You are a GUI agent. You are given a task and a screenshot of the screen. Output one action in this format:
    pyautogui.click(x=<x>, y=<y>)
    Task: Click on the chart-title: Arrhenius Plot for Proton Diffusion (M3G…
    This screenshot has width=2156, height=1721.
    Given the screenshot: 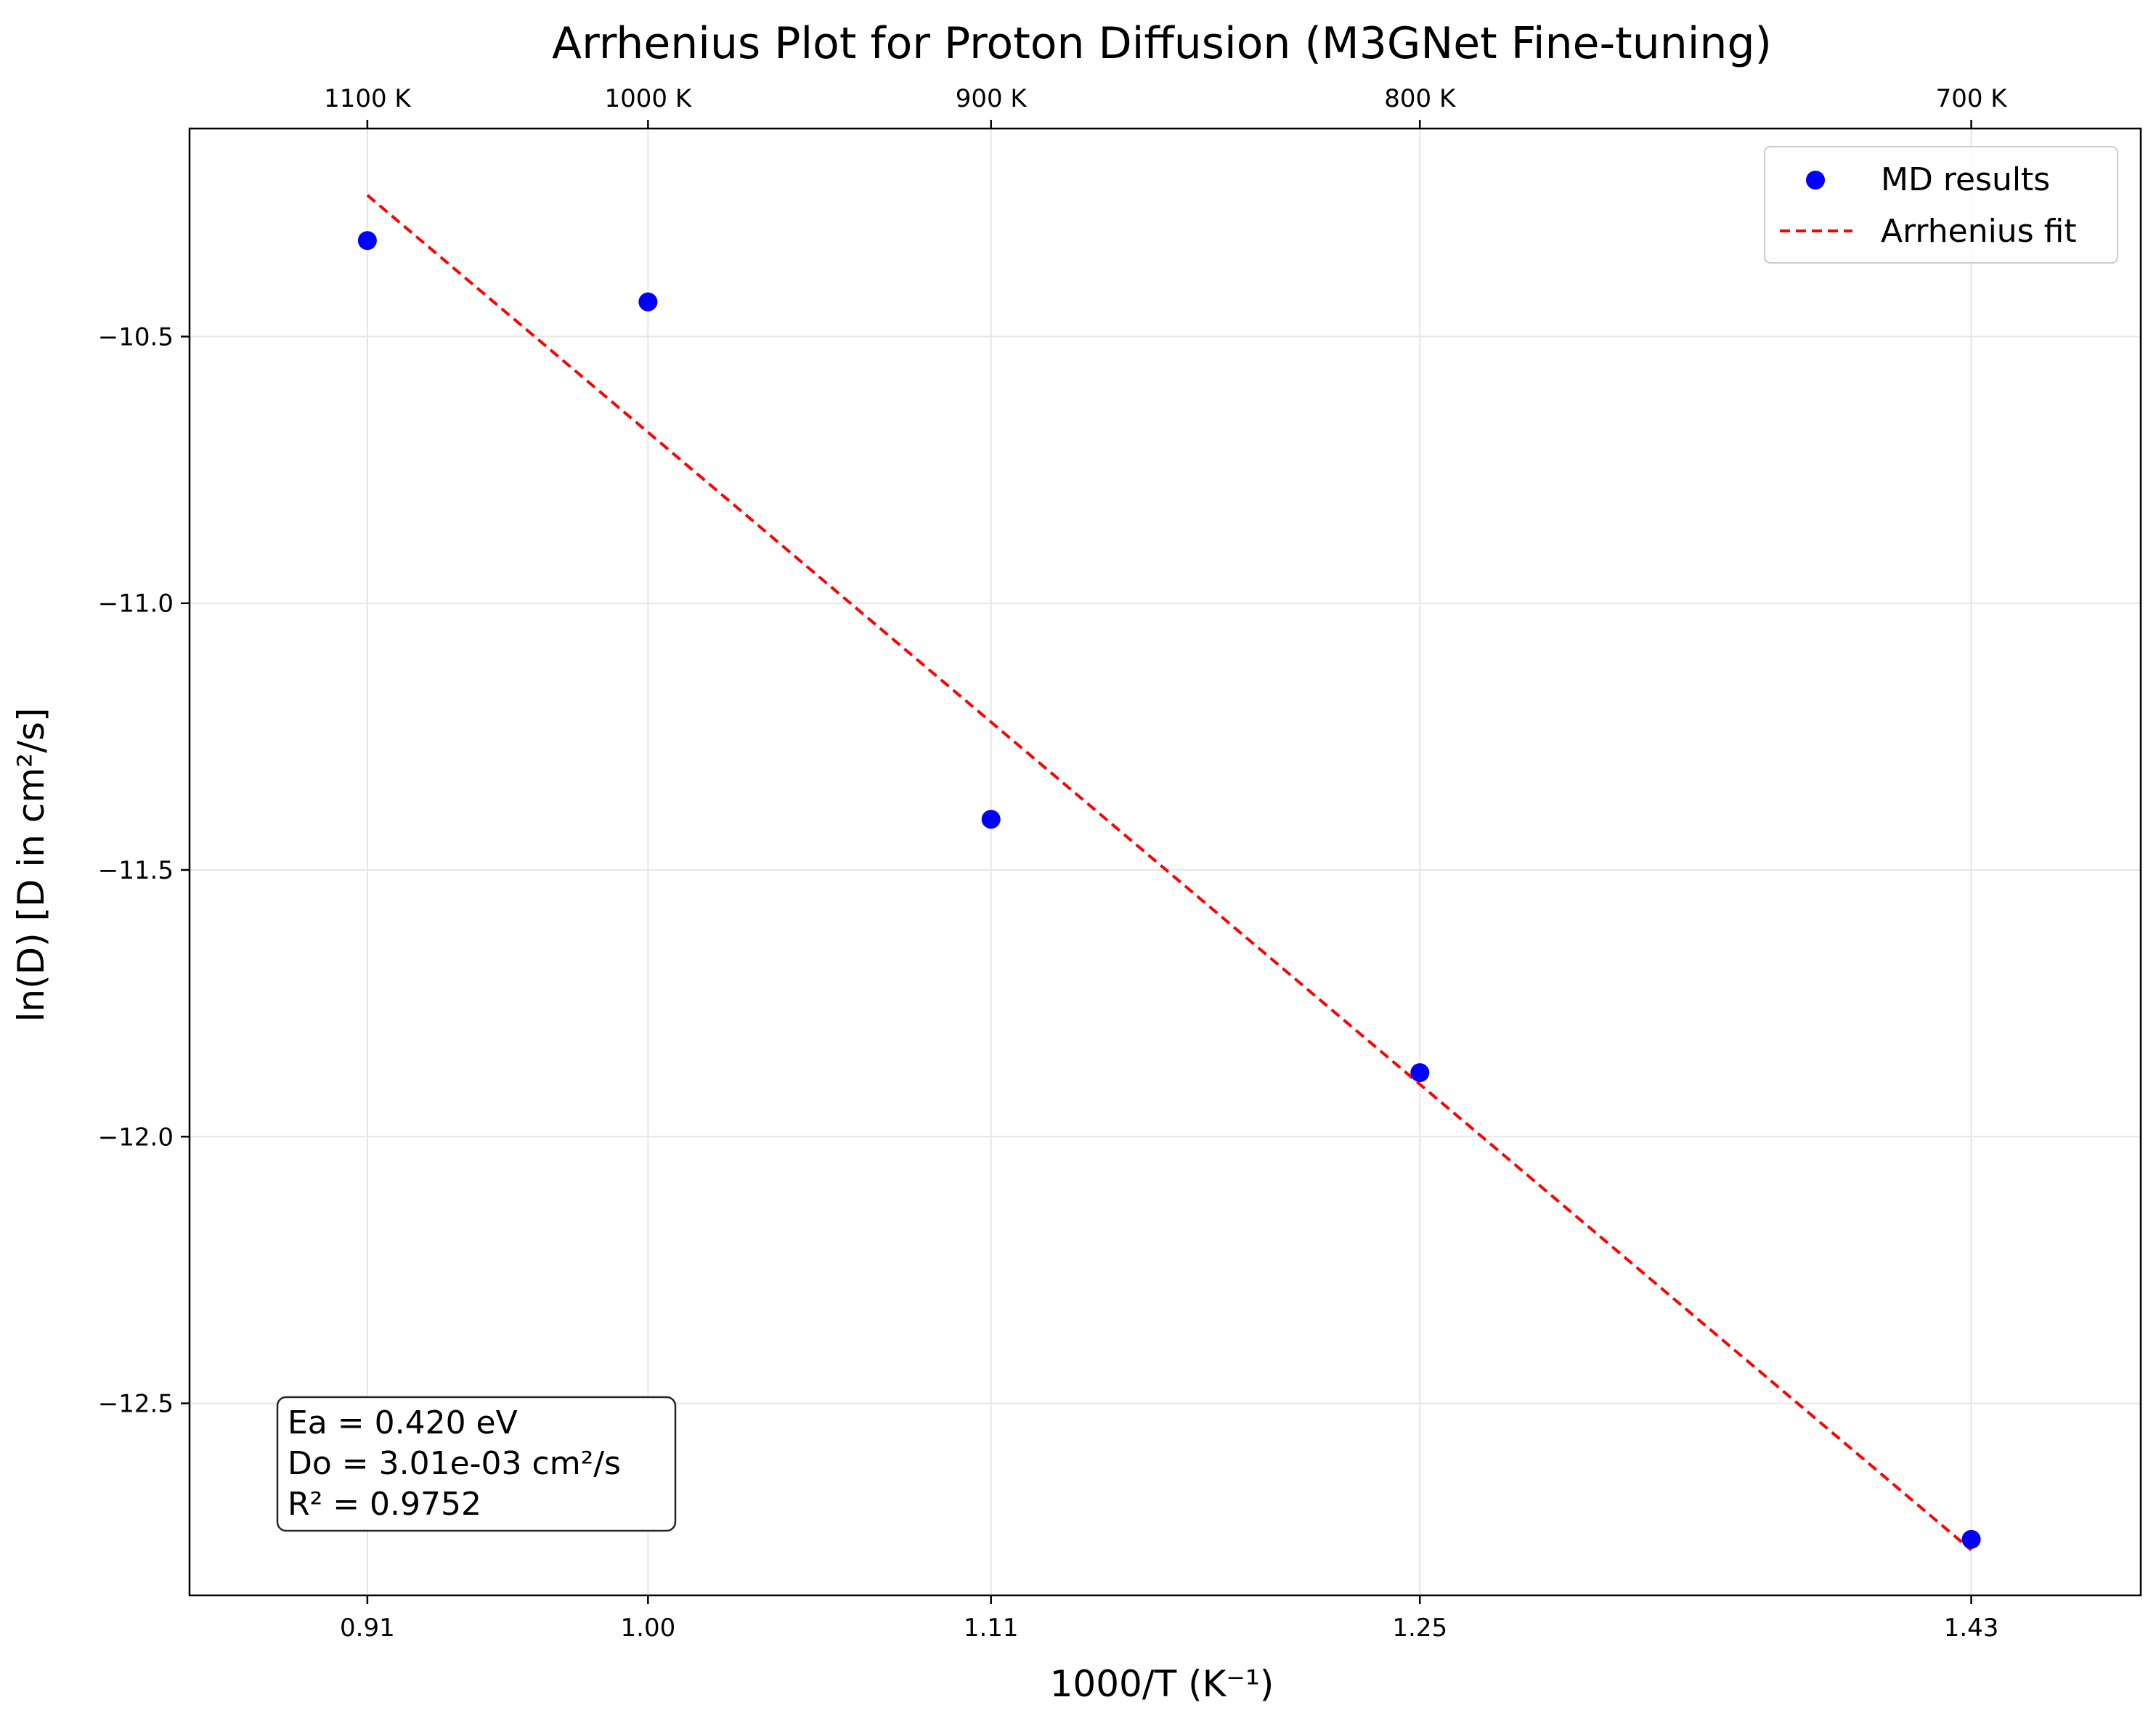 What is the action you would take?
    pyautogui.click(x=1162, y=43)
    